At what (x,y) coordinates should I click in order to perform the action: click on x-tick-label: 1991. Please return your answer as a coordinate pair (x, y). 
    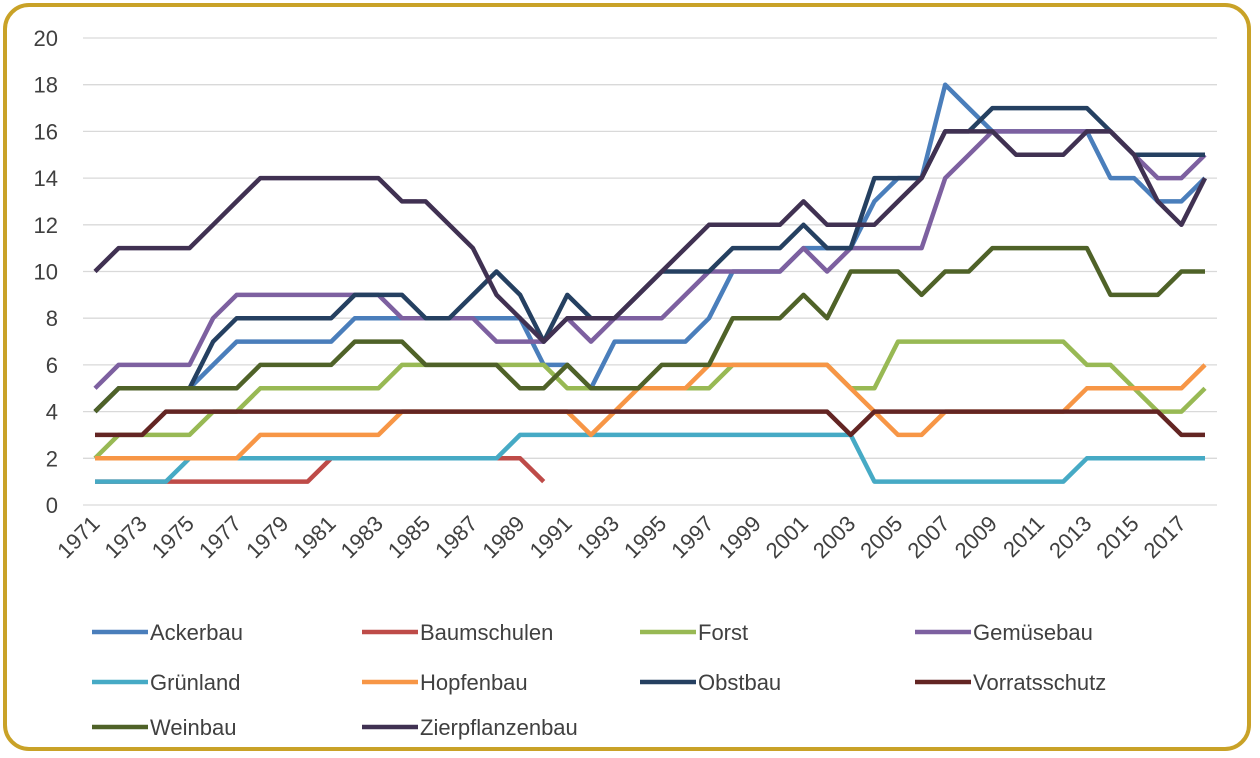
    Looking at the image, I should click on (551, 537).